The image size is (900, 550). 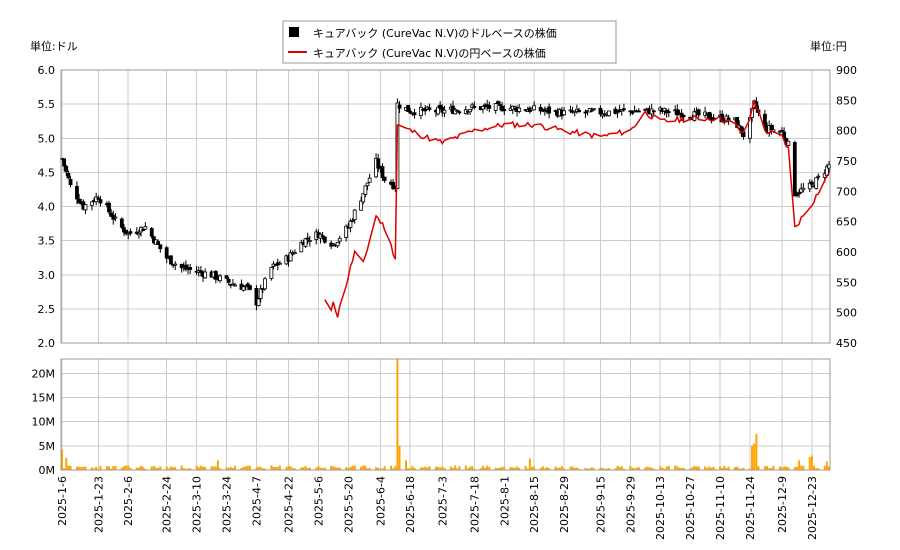 What do you see at coordinates (197, 504) in the screenshot?
I see `x-tick-label: 2025-3-10` at bounding box center [197, 504].